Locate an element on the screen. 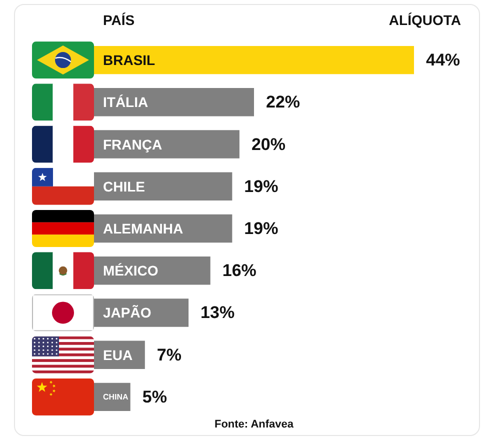 The image size is (491, 440). y-tick-label: BRASIL is located at coordinates (129, 60).